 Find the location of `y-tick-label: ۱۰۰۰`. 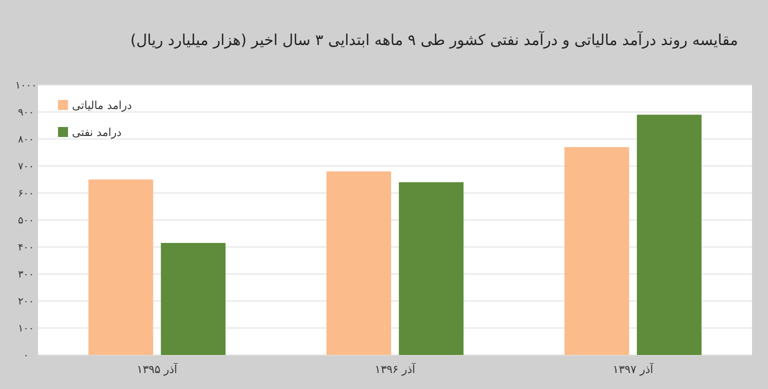

y-tick-label: ۱۰۰۰ is located at coordinates (26, 86).